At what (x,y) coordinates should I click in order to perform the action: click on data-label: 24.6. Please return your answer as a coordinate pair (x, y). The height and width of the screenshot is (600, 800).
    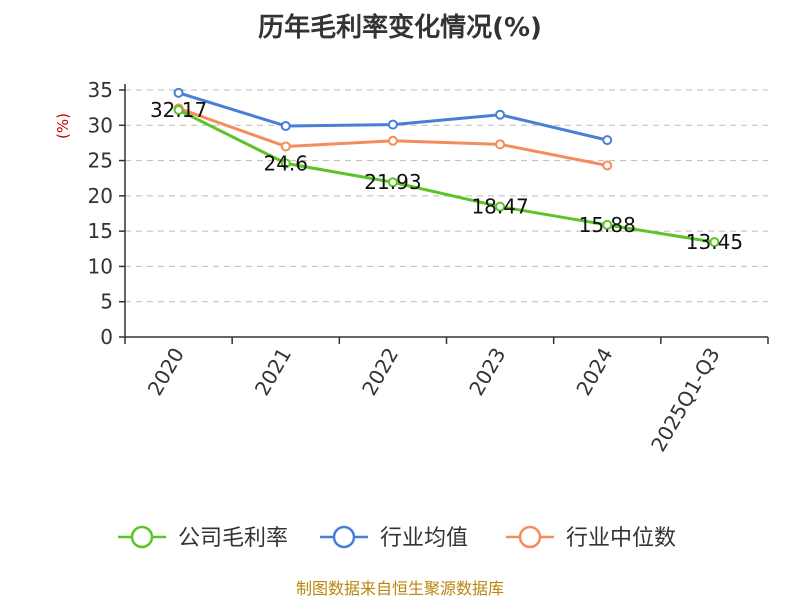
    Looking at the image, I should click on (285, 163).